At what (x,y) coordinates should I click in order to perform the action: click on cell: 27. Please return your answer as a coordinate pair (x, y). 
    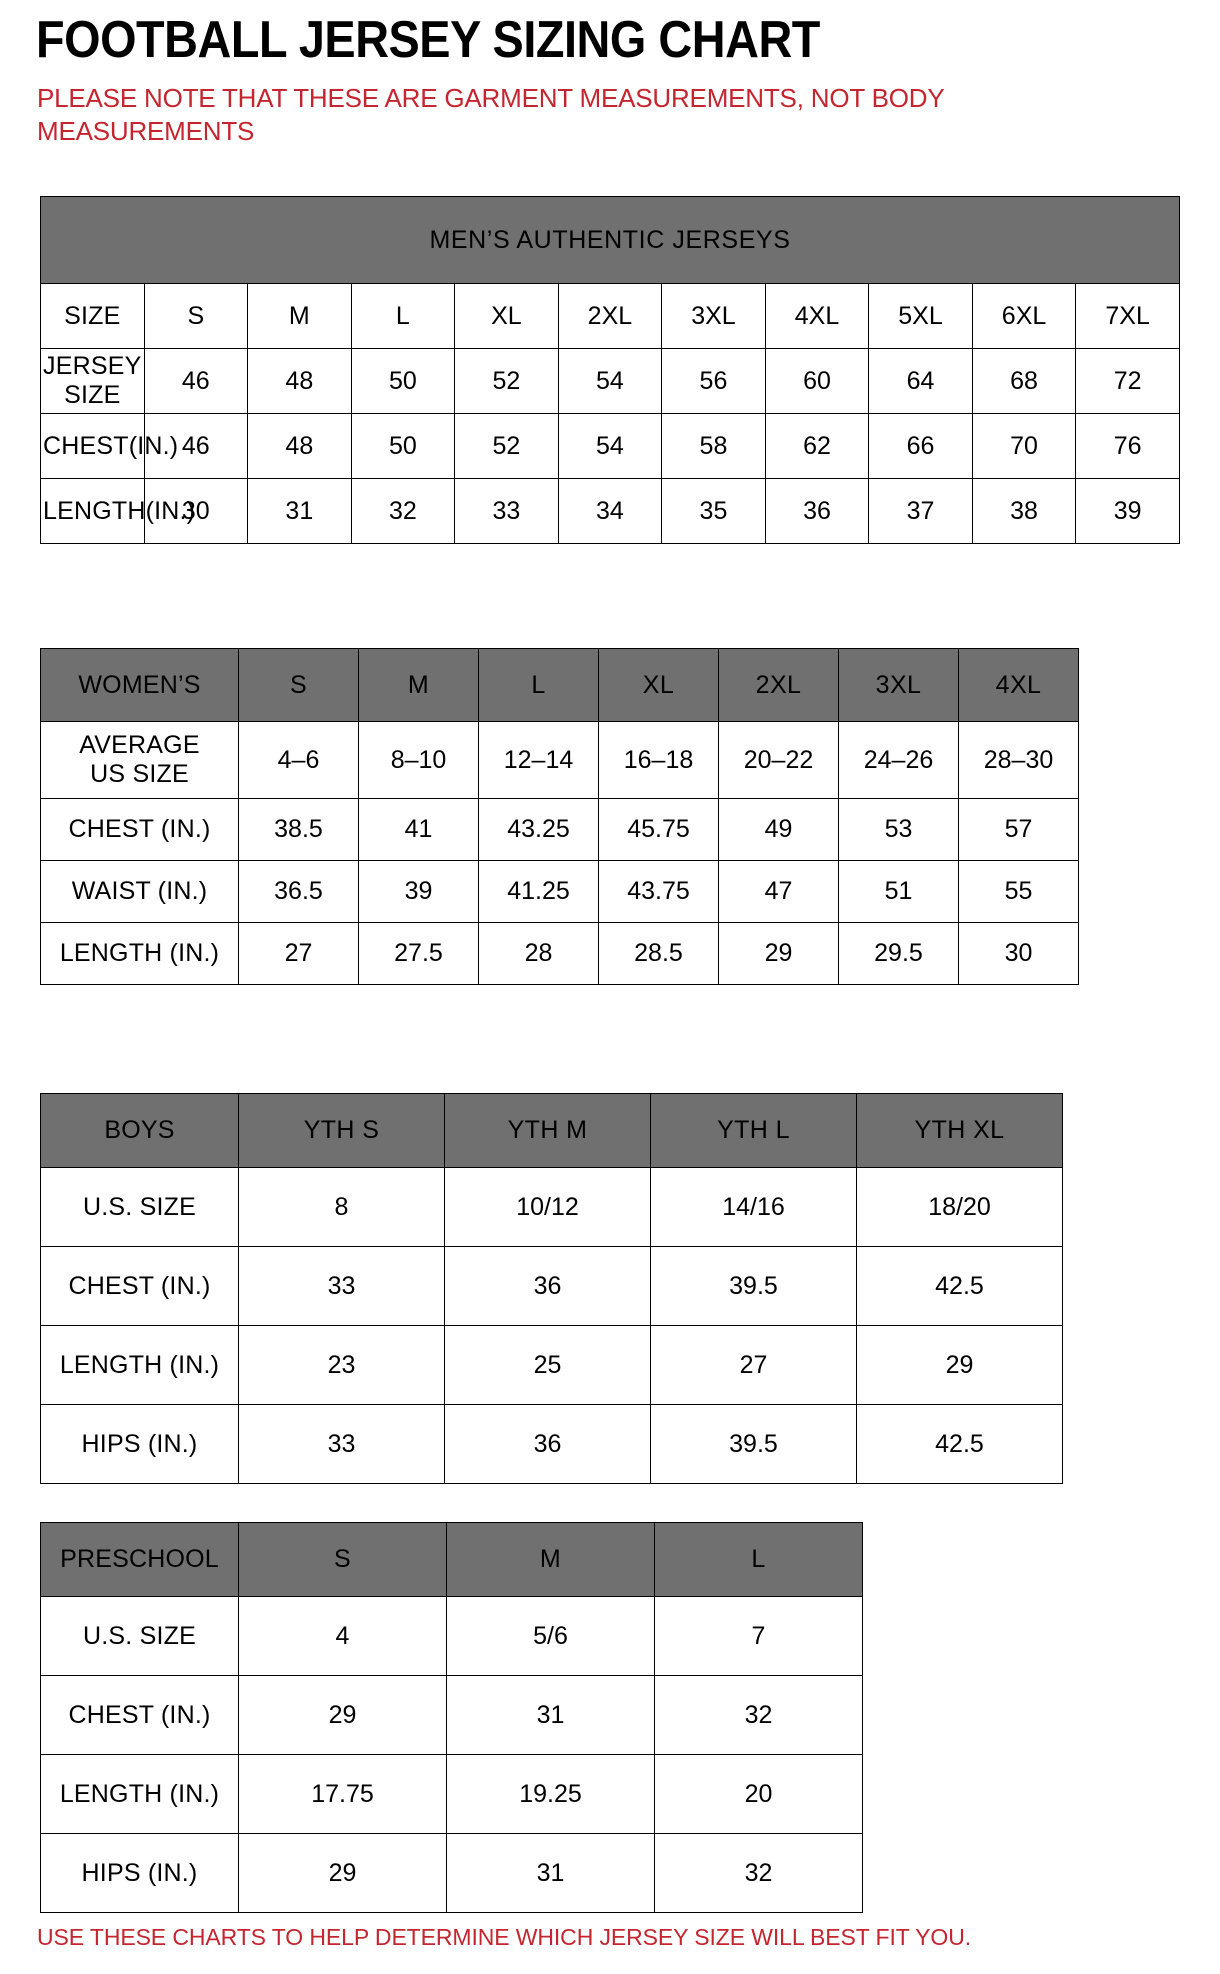
    Looking at the image, I should click on (298, 953).